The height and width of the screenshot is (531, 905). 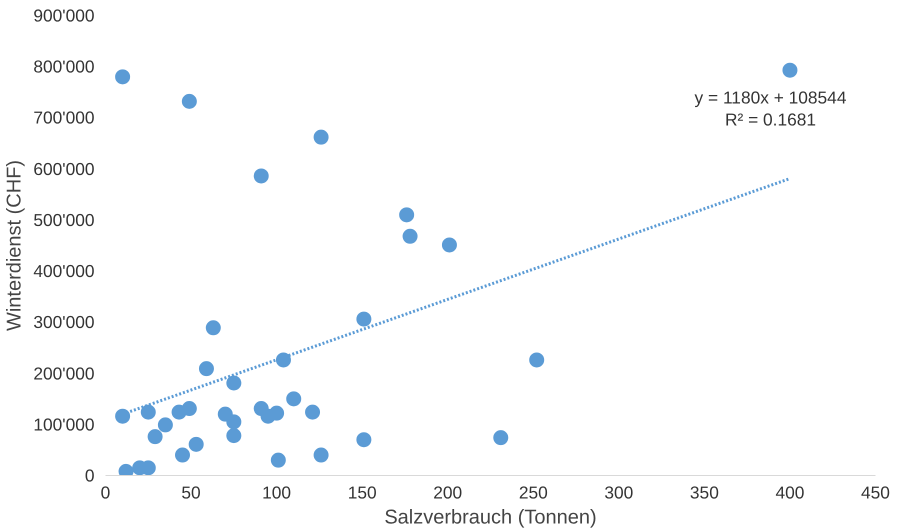 I want to click on y-tick-label: 100'000, so click(x=64, y=424).